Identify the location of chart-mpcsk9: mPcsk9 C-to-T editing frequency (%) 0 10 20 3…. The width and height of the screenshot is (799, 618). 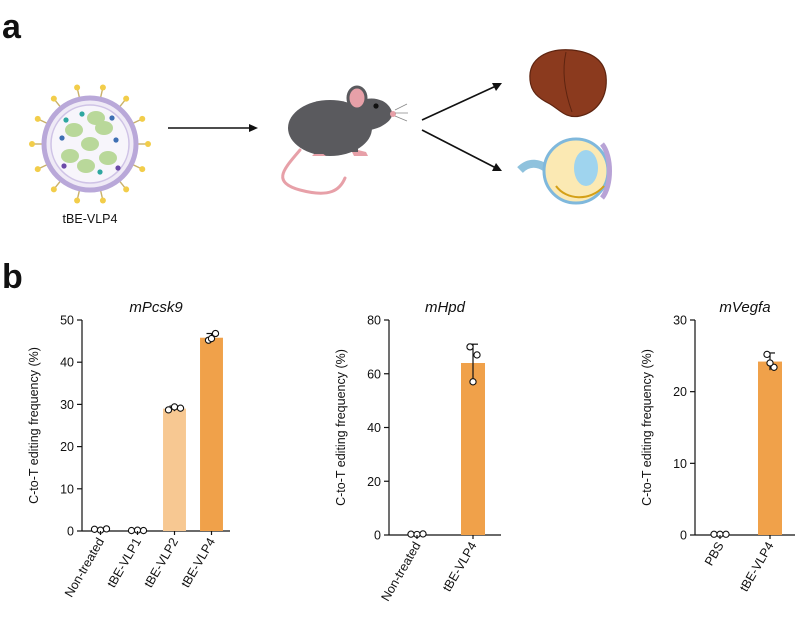
(128, 449).